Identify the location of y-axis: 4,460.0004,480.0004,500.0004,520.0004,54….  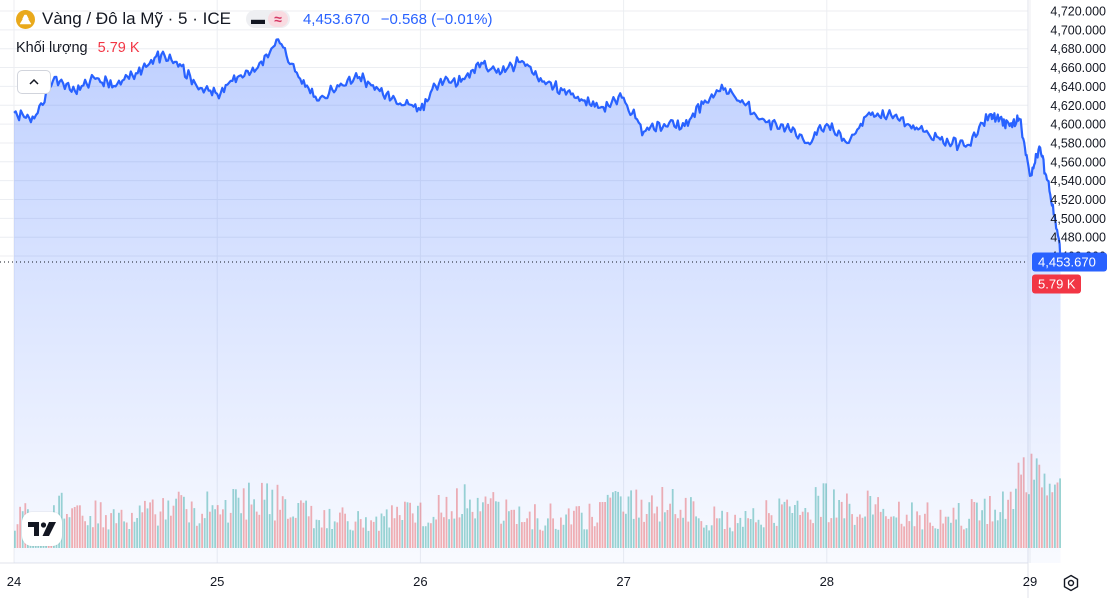
(1078, 134).